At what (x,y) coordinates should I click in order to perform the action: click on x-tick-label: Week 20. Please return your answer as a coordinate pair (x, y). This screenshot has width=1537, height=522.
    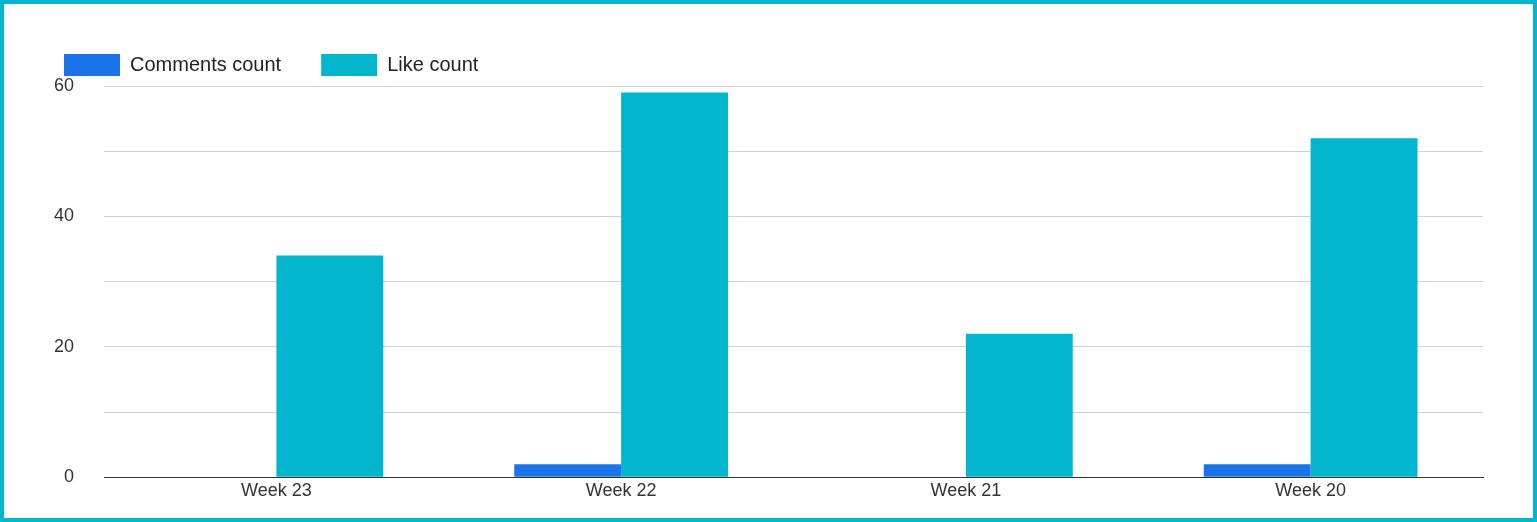
    Looking at the image, I should click on (1310, 489).